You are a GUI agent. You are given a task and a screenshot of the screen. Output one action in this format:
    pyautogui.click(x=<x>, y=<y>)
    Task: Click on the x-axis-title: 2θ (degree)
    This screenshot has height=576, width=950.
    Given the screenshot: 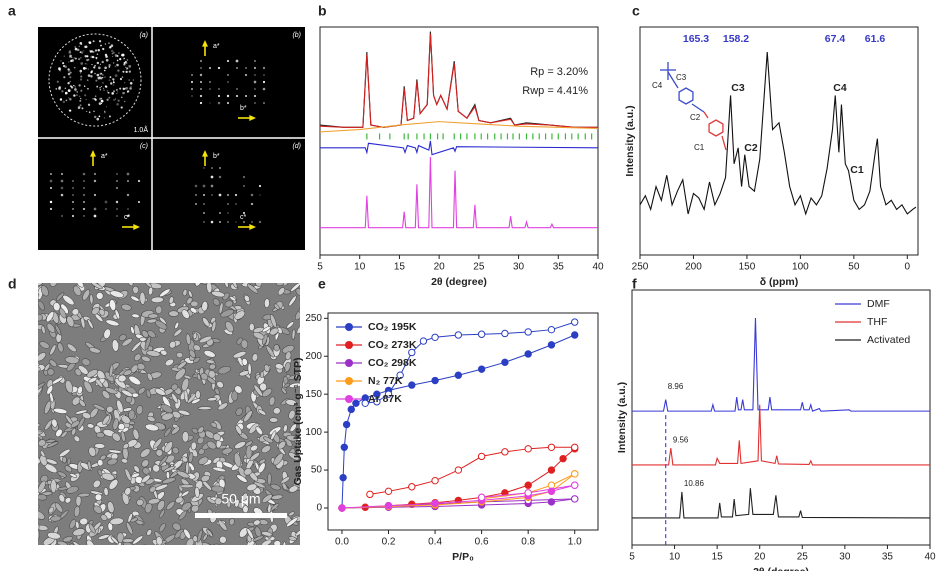 What is the action you would take?
    pyautogui.click(x=459, y=282)
    